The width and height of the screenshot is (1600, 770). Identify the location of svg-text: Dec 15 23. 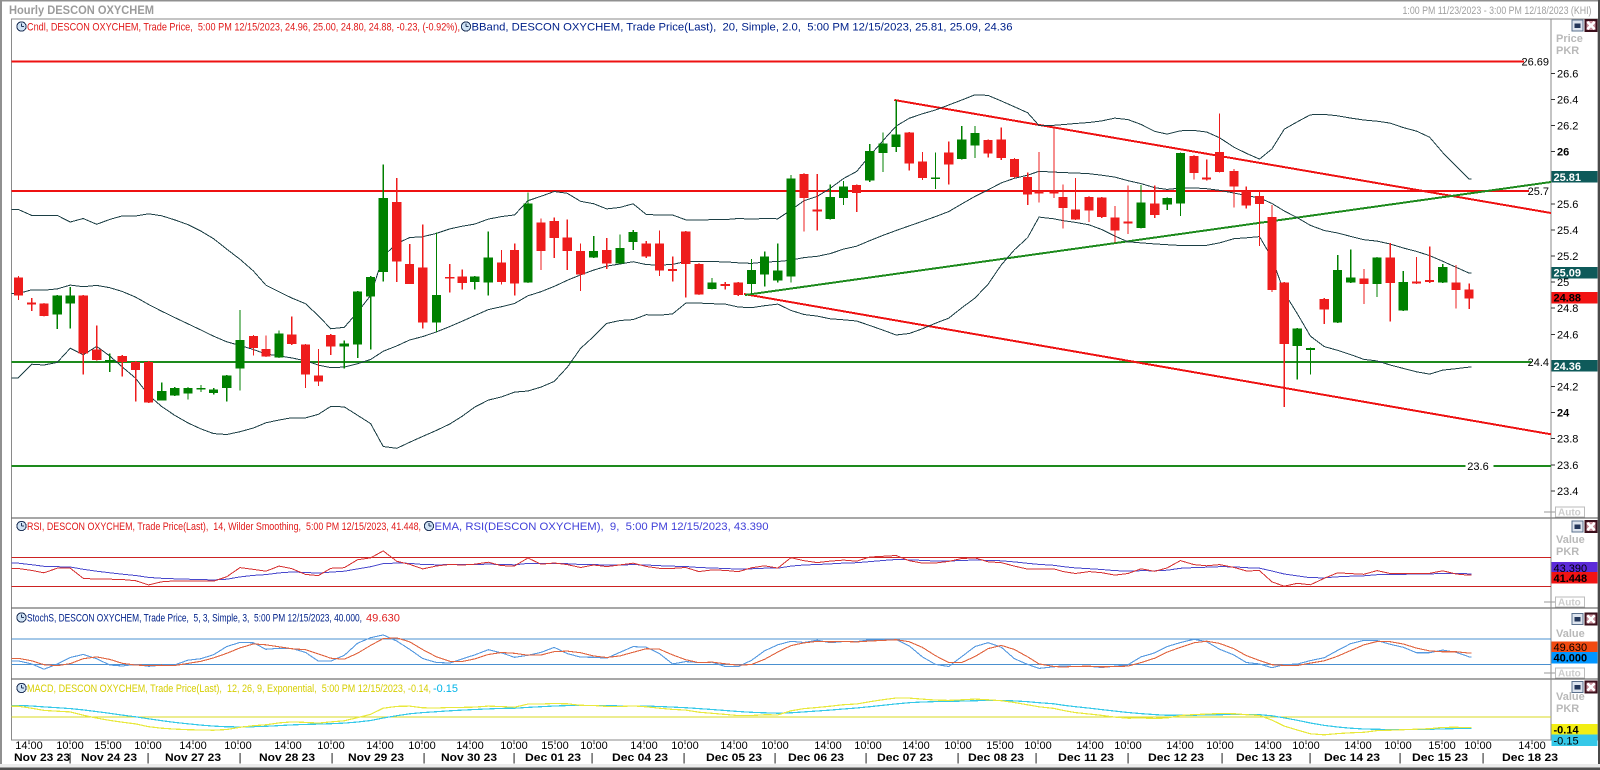
(1440, 758).